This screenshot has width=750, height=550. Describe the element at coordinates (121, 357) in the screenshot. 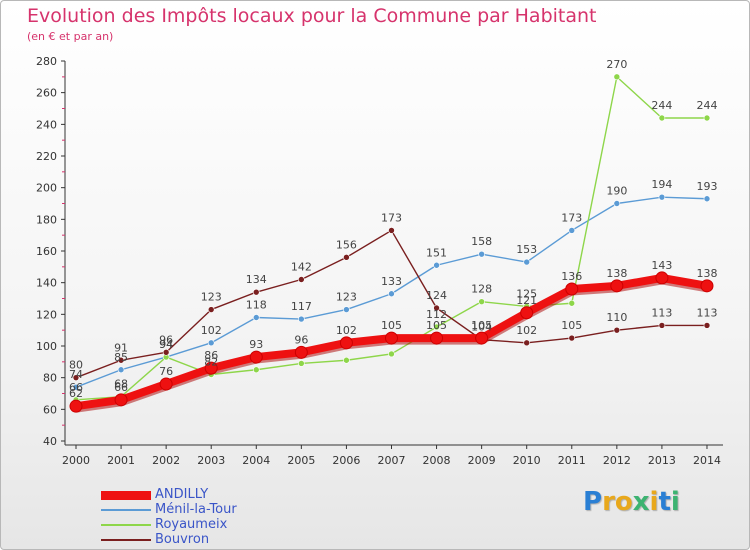

I see `data-label-m-nil-la-tour: 85` at that location.